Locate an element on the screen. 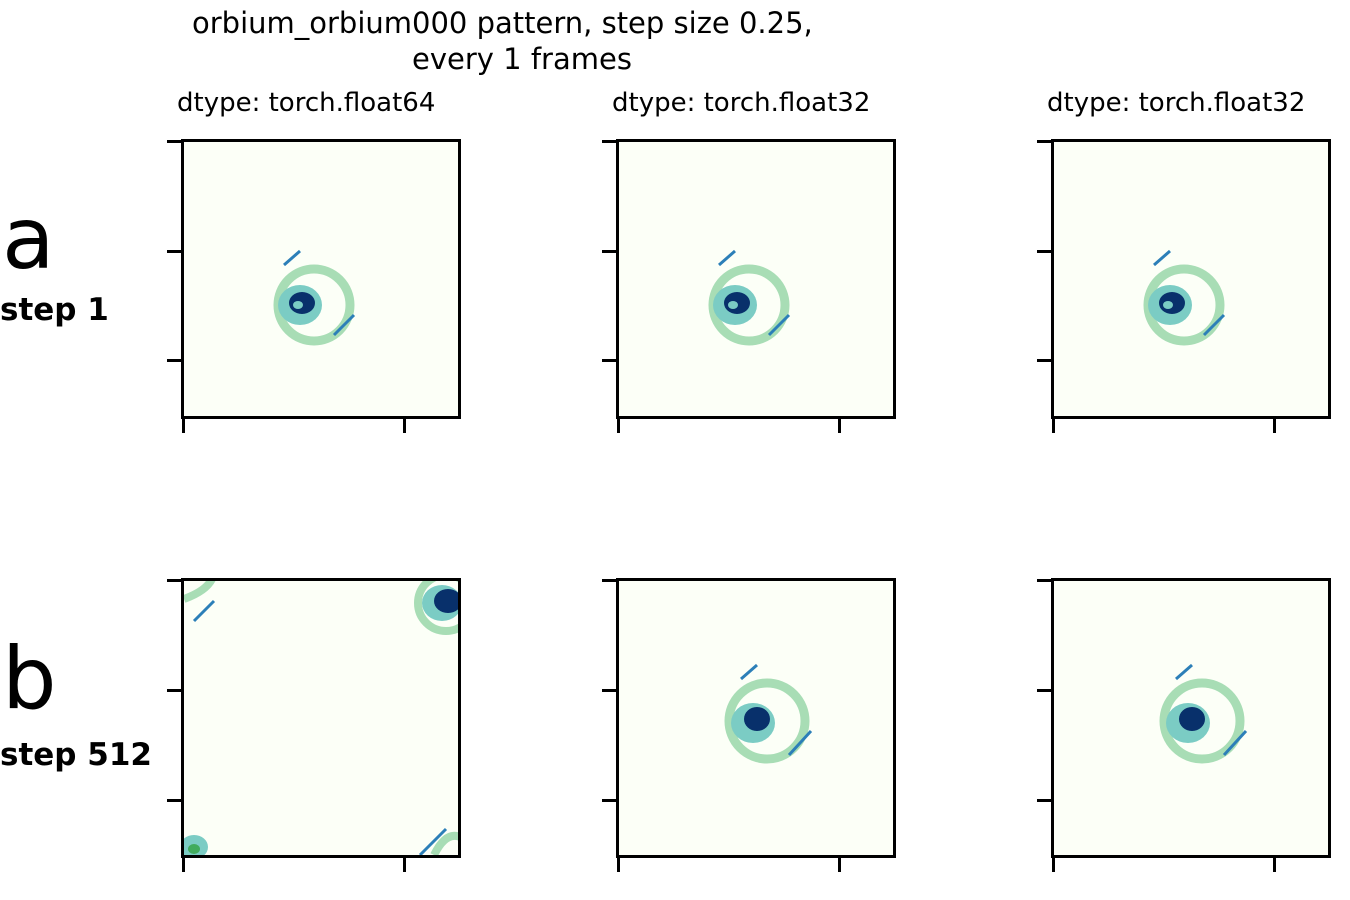  row-label-step-512: step 512 is located at coordinates (76, 755).